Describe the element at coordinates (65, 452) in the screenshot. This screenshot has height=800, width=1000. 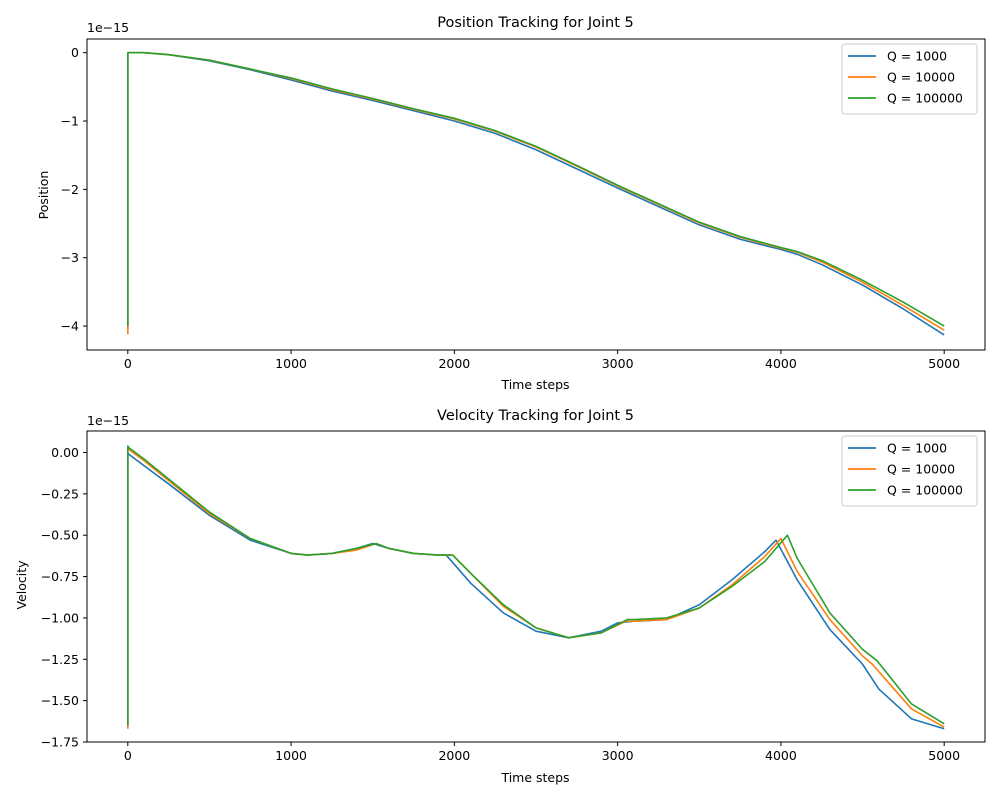
I see `velocity-y-tick-label: 0.00` at that location.